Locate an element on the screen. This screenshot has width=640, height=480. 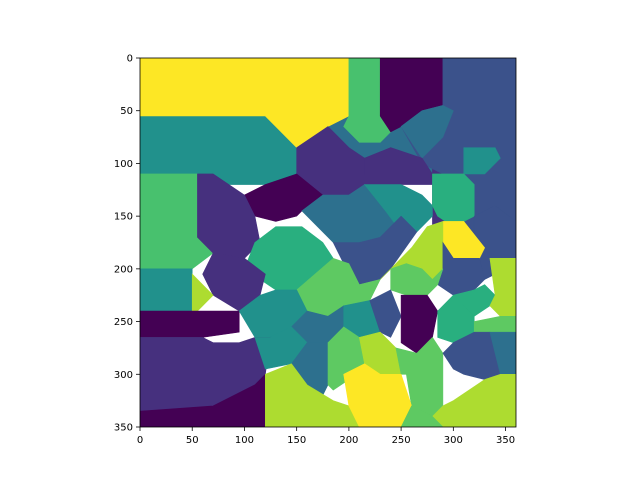
x-tick-label: 0 is located at coordinates (140, 440).